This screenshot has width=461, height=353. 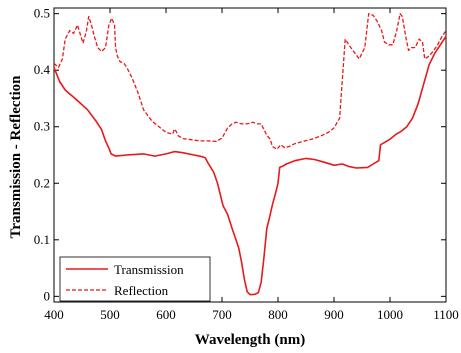 I want to click on y-tick-label: 0.5, so click(x=42, y=13).